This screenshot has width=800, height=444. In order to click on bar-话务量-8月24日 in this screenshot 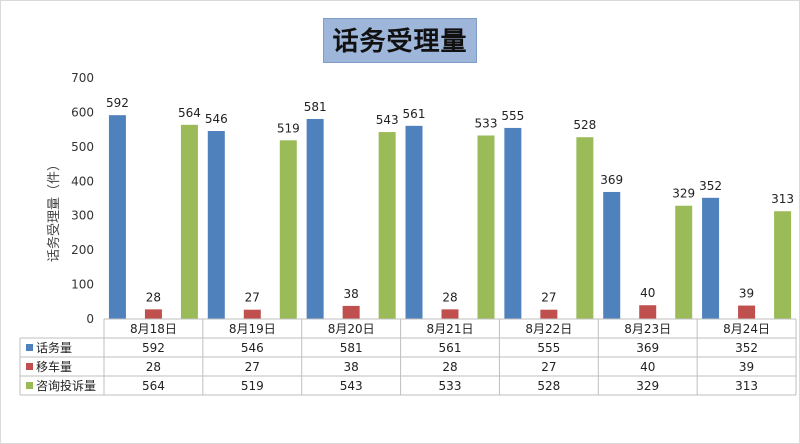, I will do `click(711, 258)`.